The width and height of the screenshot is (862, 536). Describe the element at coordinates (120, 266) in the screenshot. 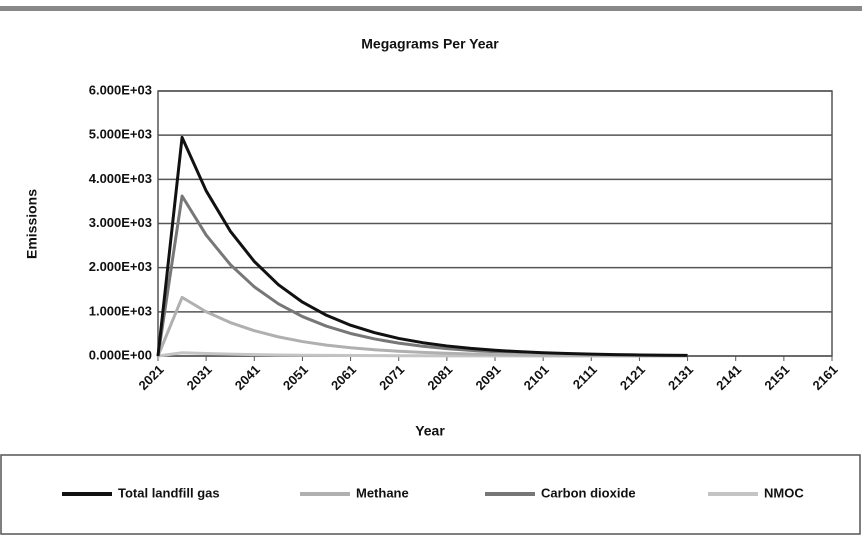

I see `y-tick-label: 2.000E+03` at that location.